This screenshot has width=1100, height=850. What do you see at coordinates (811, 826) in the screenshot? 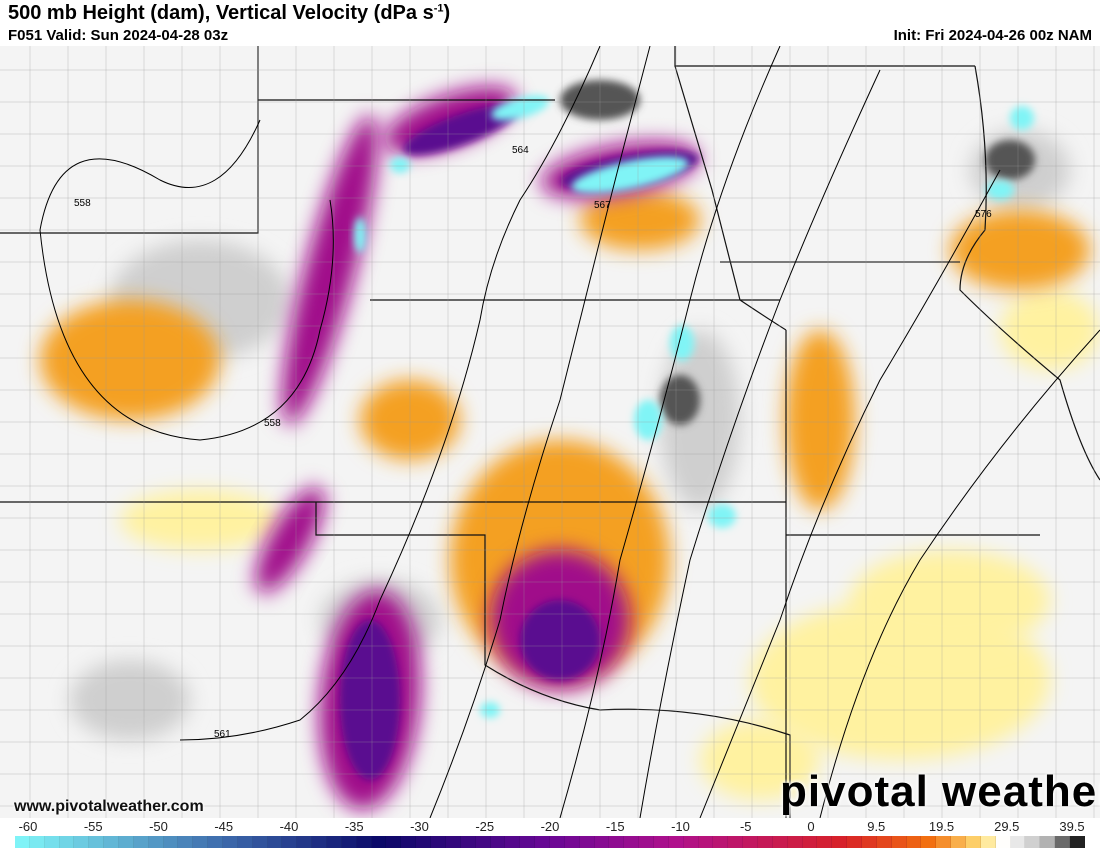
I see `colorbar-tick-label: 0` at bounding box center [811, 826].